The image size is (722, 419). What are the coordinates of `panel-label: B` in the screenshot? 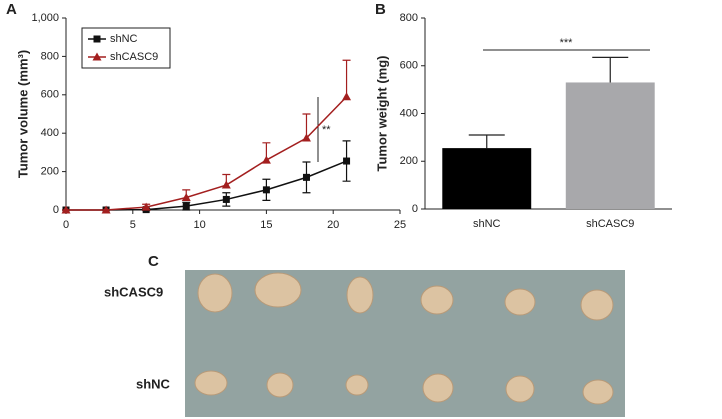 It's located at (380, 9).